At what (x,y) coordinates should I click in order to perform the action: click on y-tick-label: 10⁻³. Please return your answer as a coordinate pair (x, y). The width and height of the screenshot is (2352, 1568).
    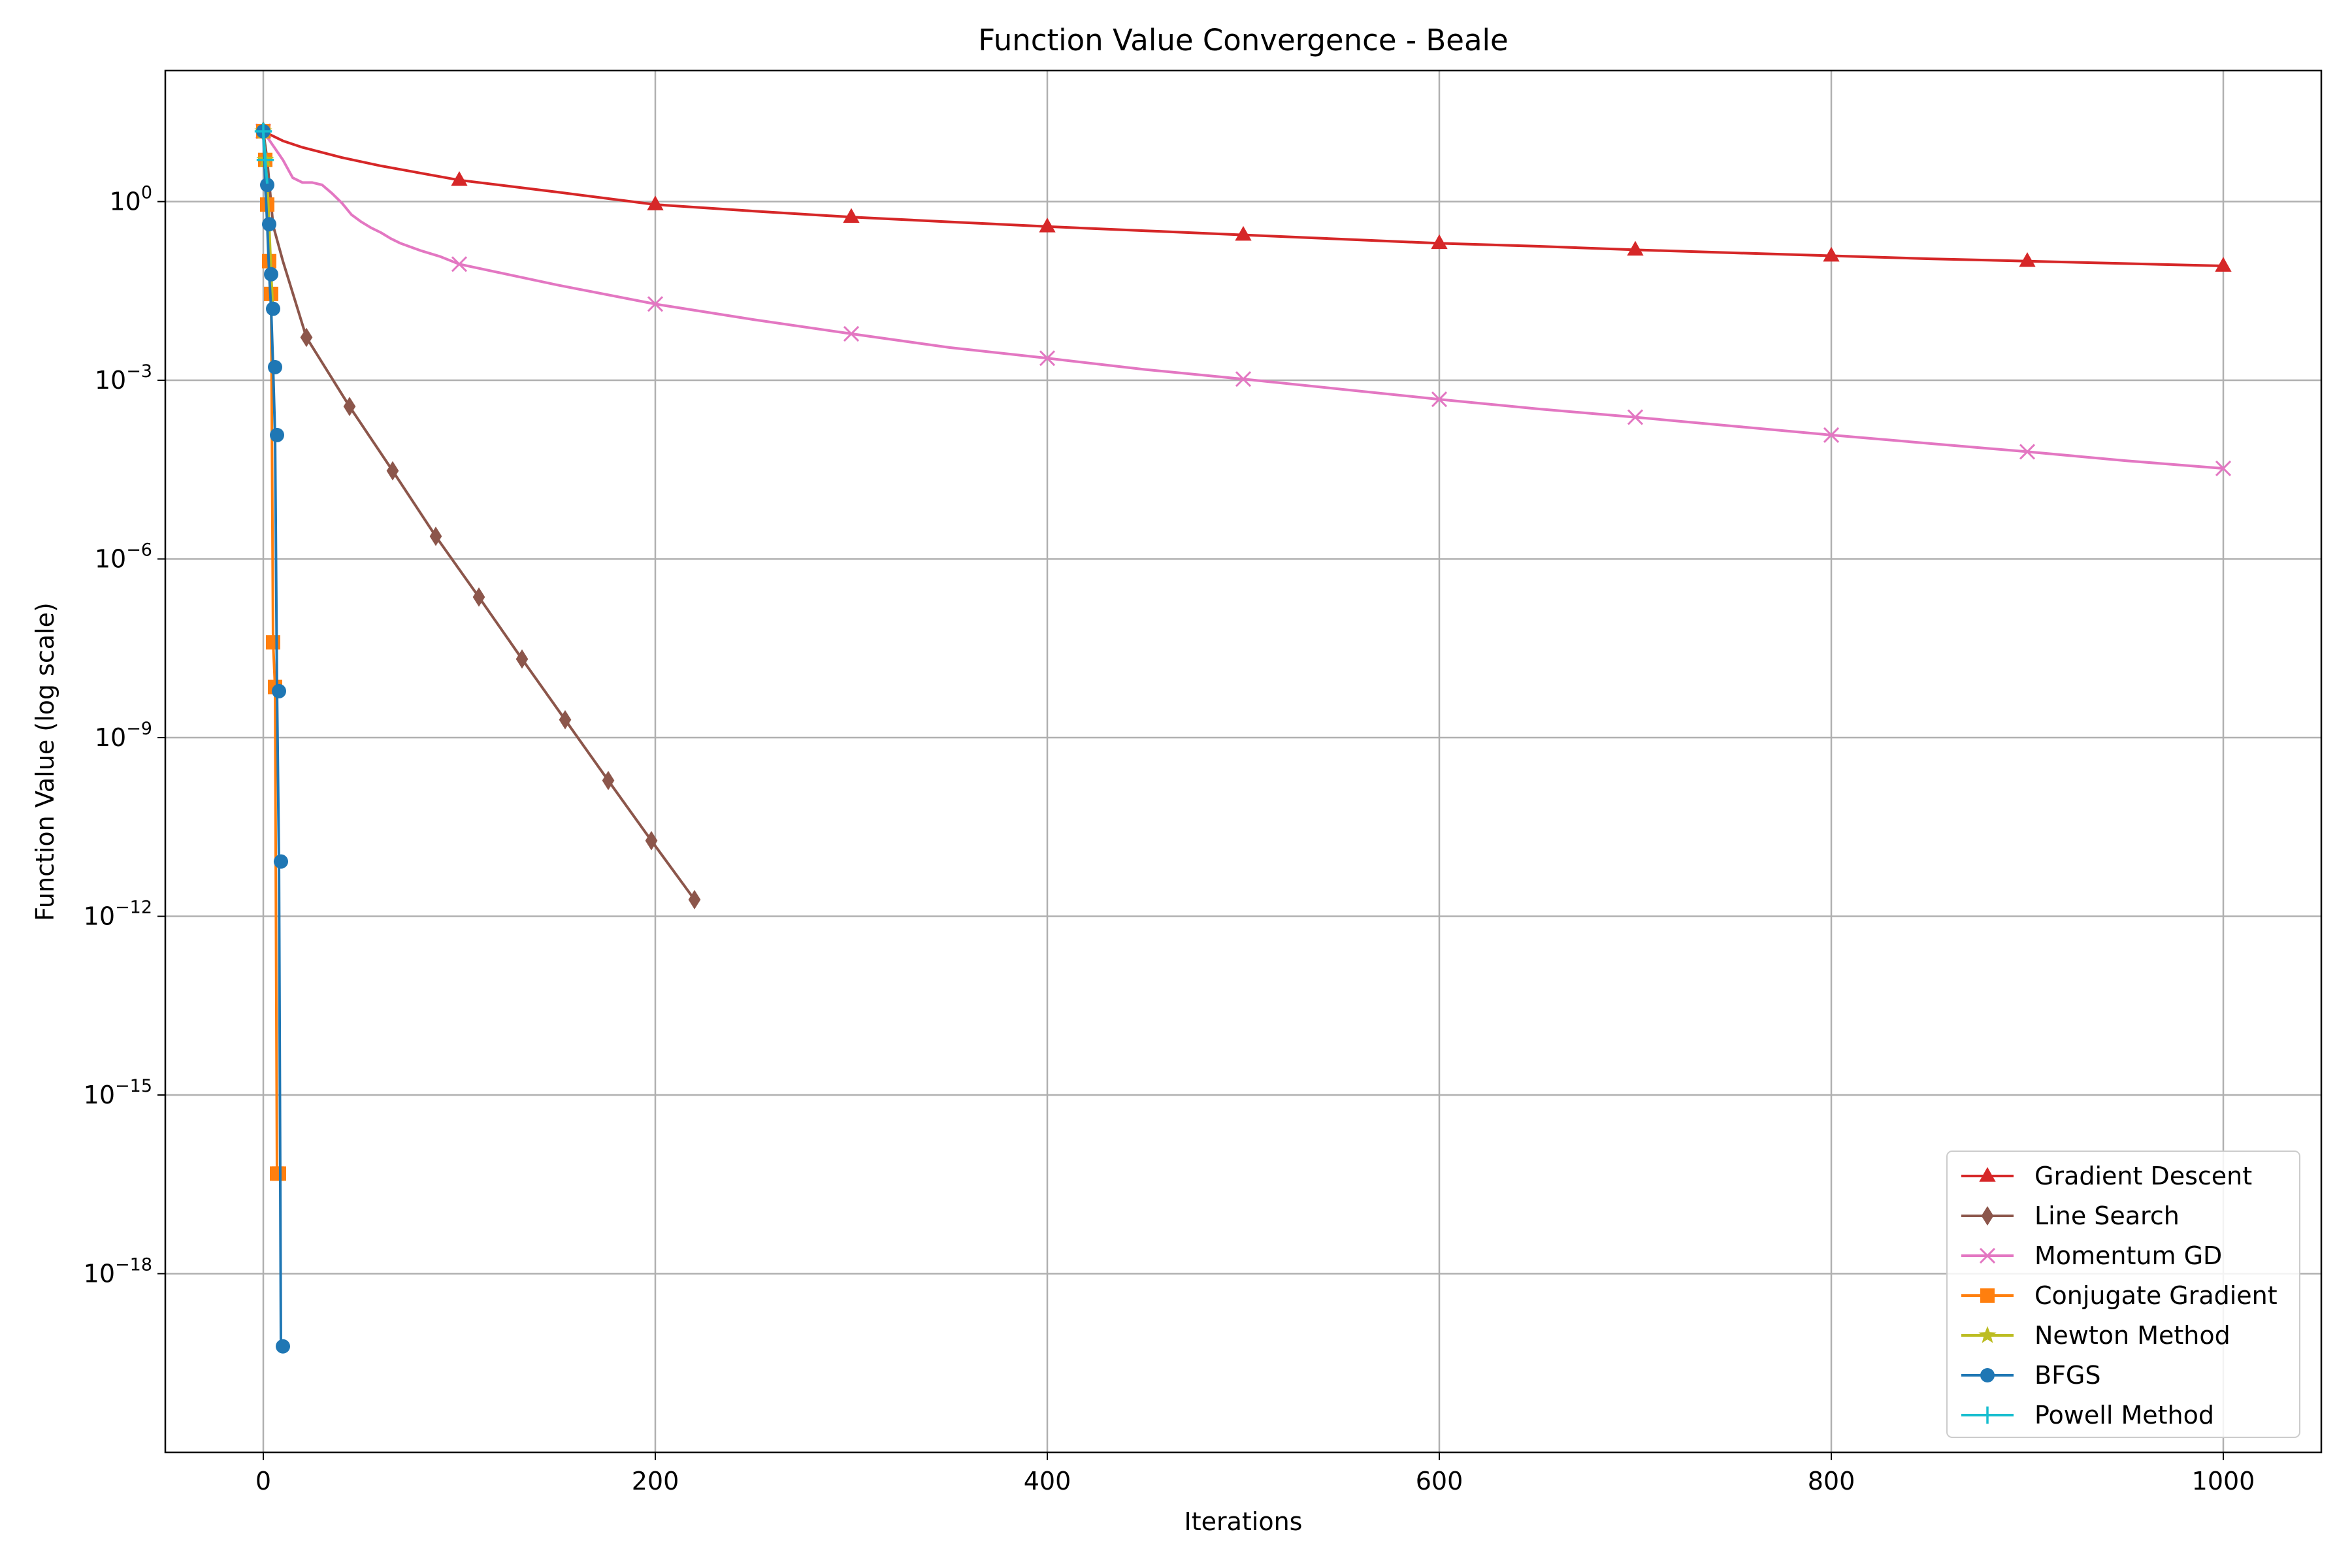
    Looking at the image, I should click on (123, 378).